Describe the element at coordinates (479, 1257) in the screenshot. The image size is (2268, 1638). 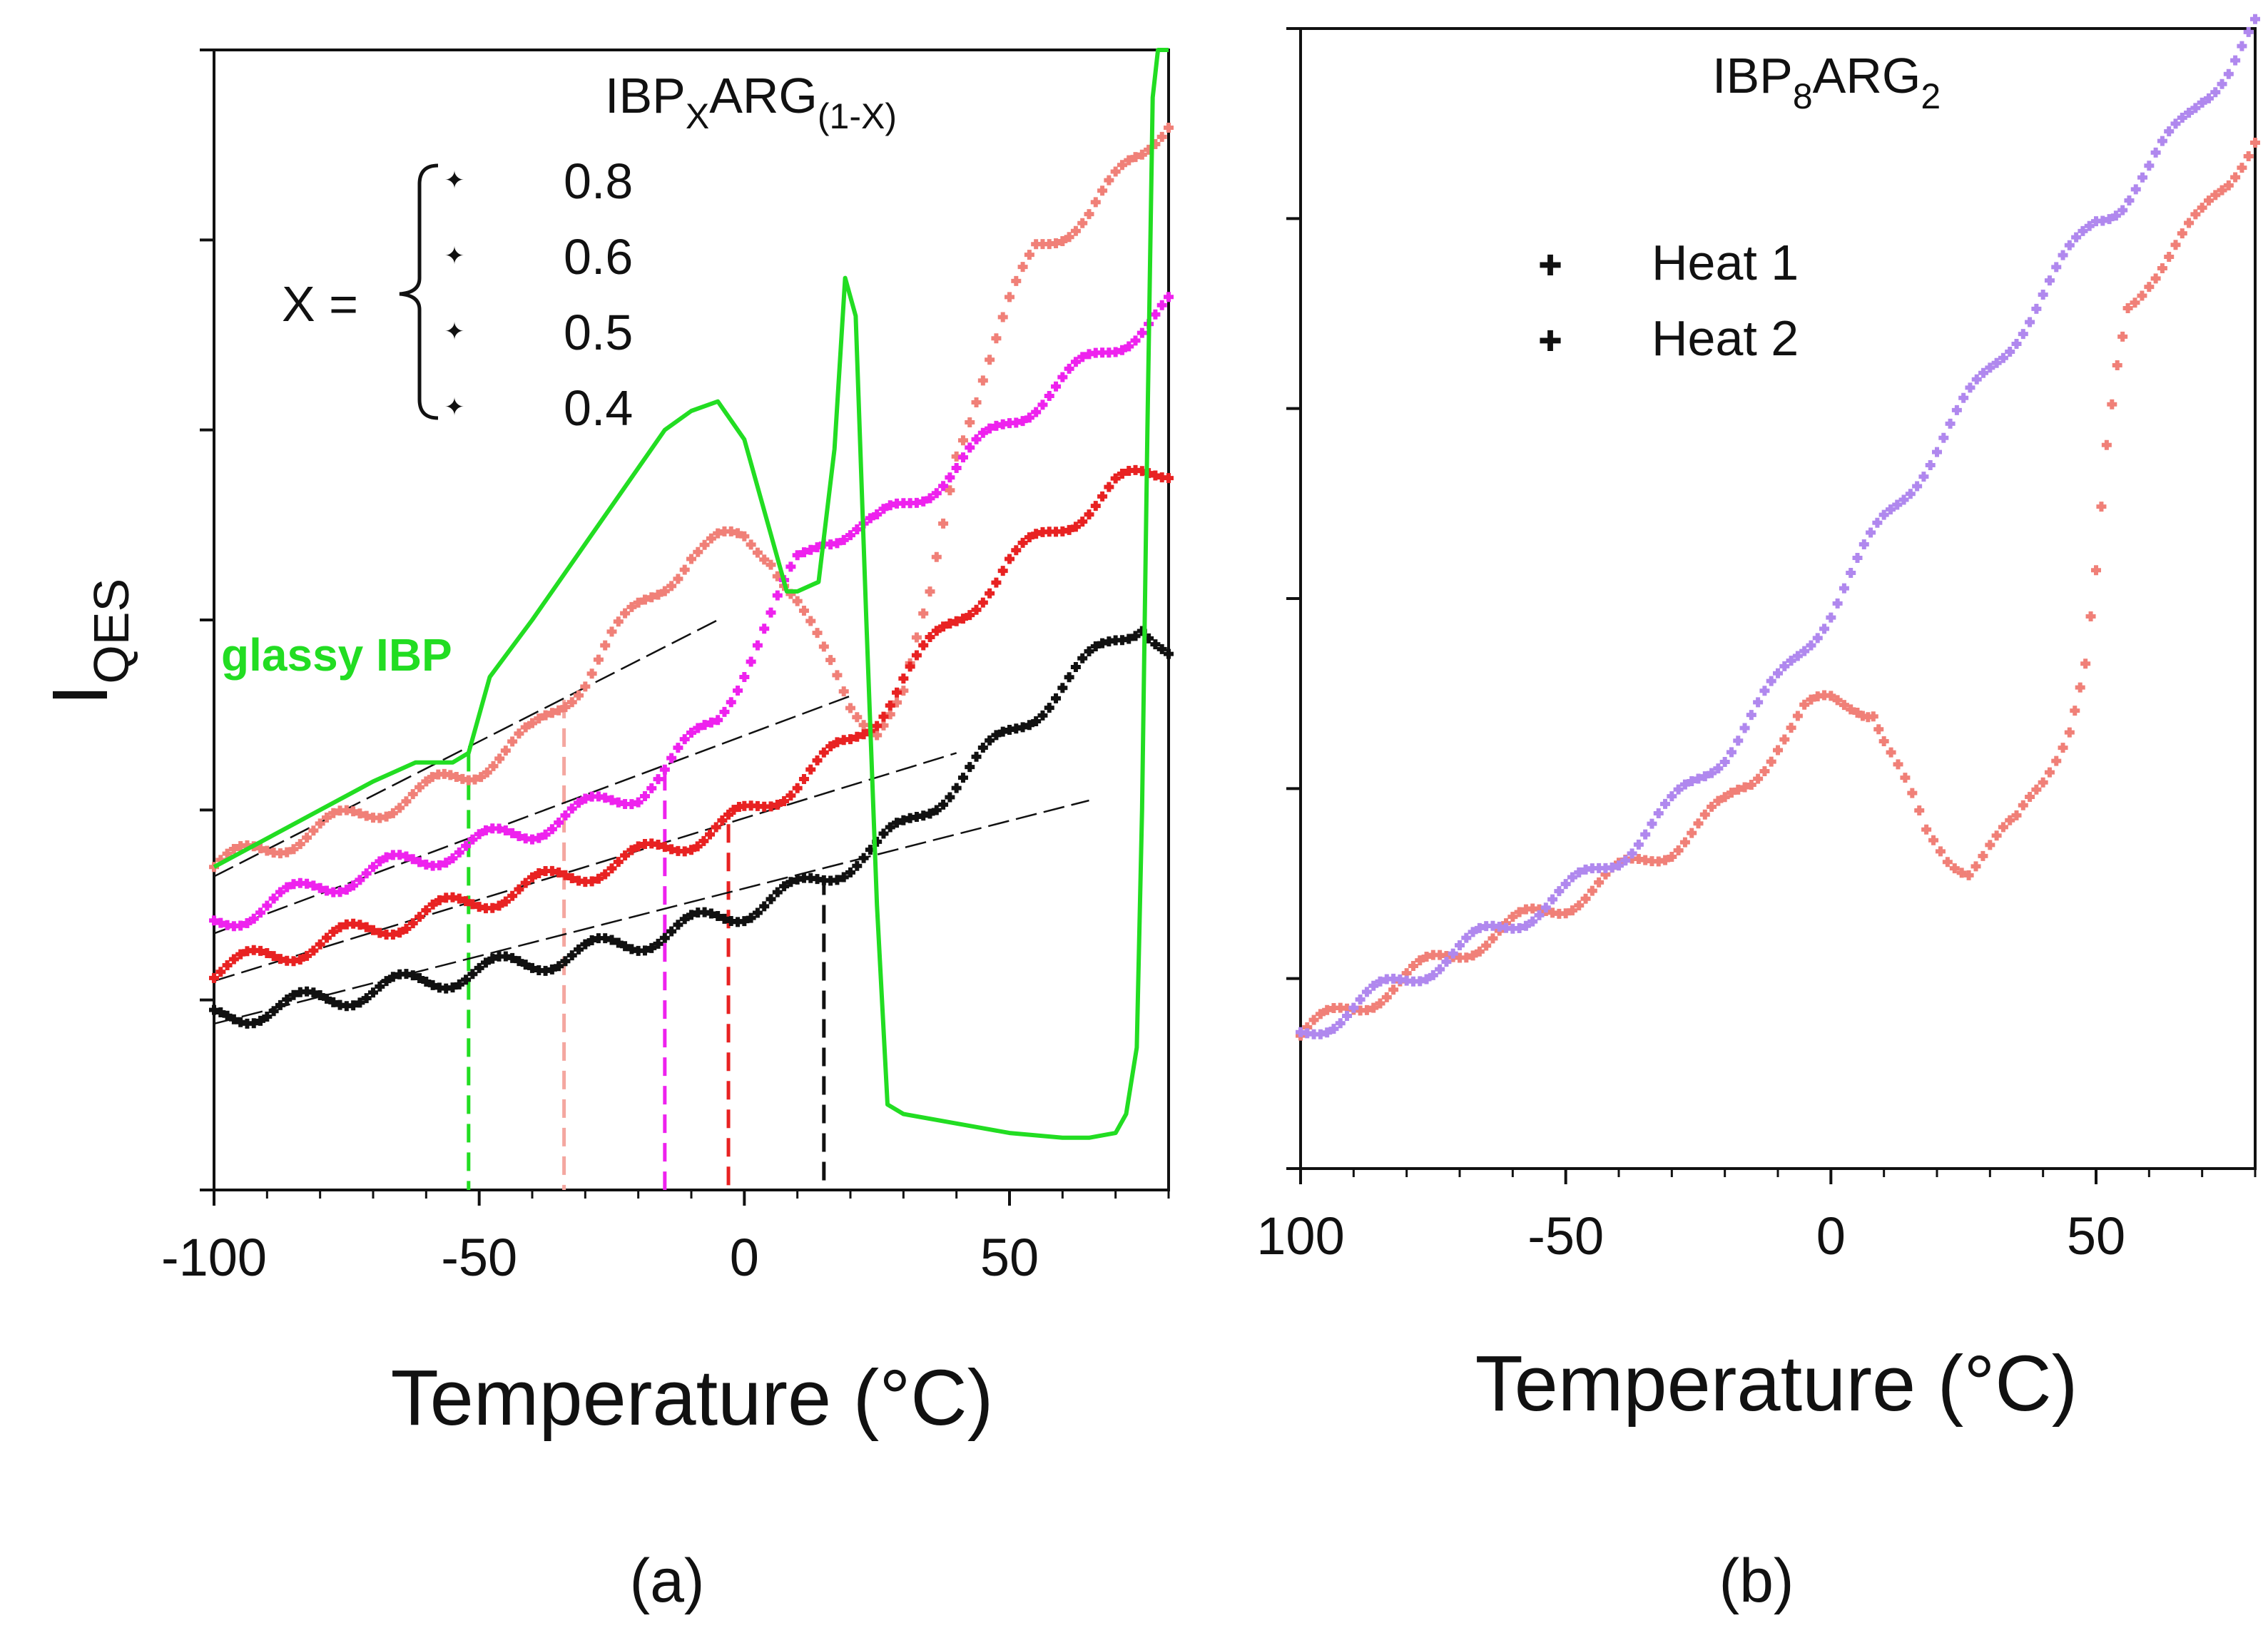
I see `x-tick-label-50: -50` at that location.